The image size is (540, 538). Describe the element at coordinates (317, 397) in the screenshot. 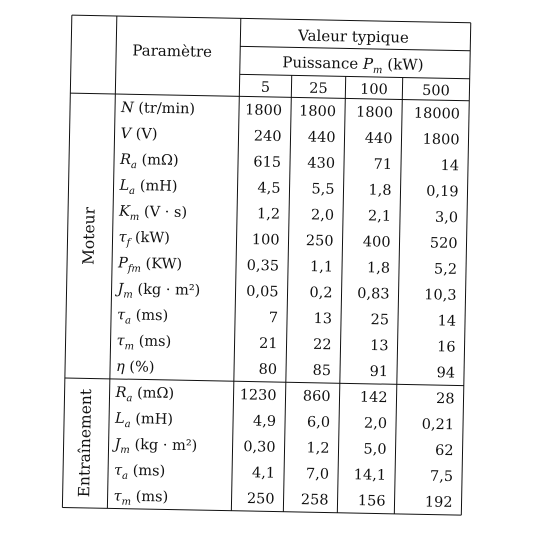

I see `value-cell: 860` at that location.